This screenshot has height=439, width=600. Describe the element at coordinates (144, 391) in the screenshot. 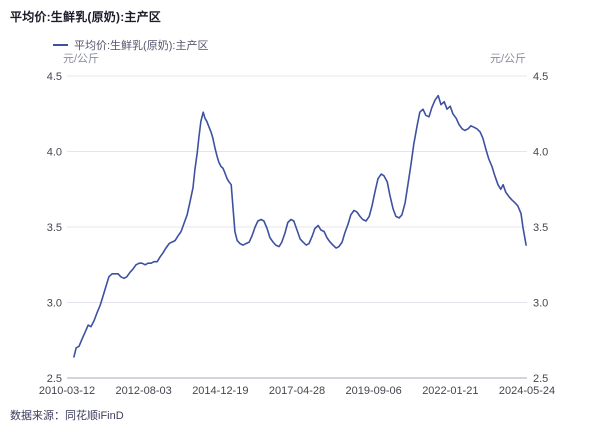

I see `x-tick-label: 2012-08-03` at that location.